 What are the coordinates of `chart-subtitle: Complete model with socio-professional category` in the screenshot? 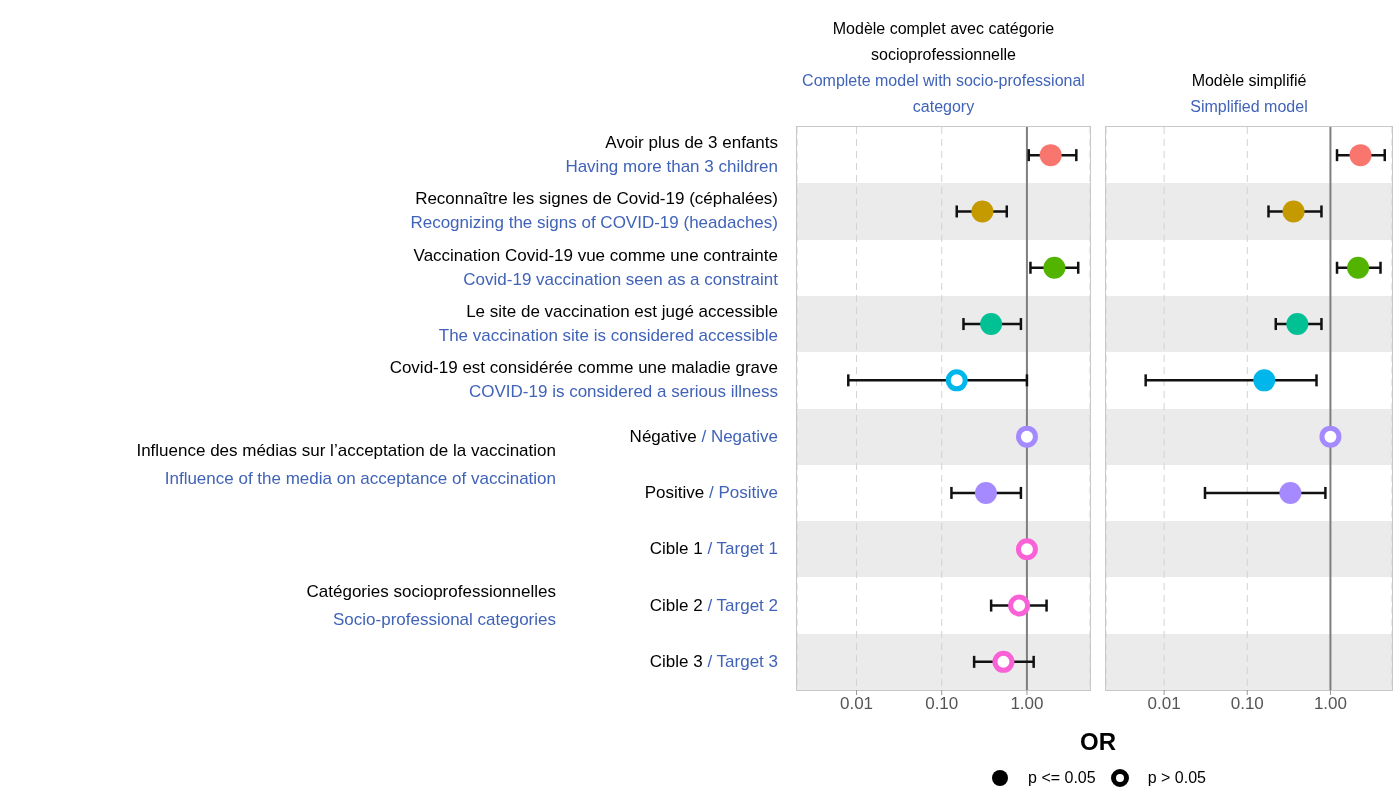 It's located at (943, 94).